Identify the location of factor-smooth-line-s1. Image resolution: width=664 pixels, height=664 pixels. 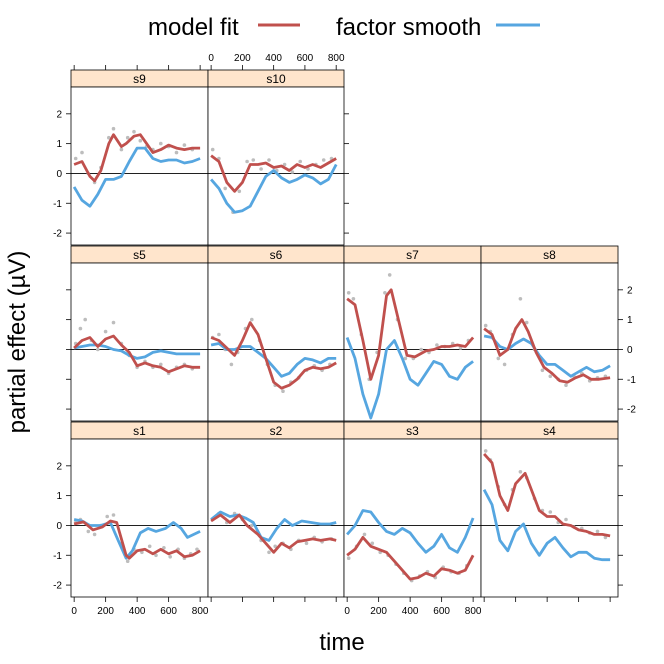
(137, 539).